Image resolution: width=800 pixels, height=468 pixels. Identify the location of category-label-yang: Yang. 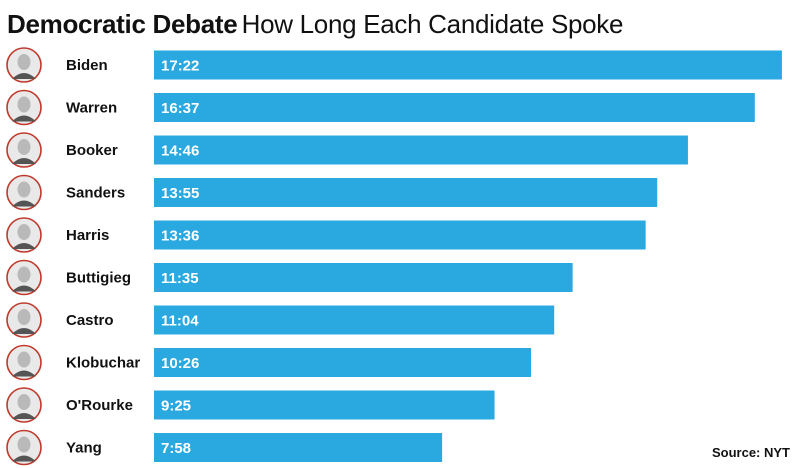
(84, 448).